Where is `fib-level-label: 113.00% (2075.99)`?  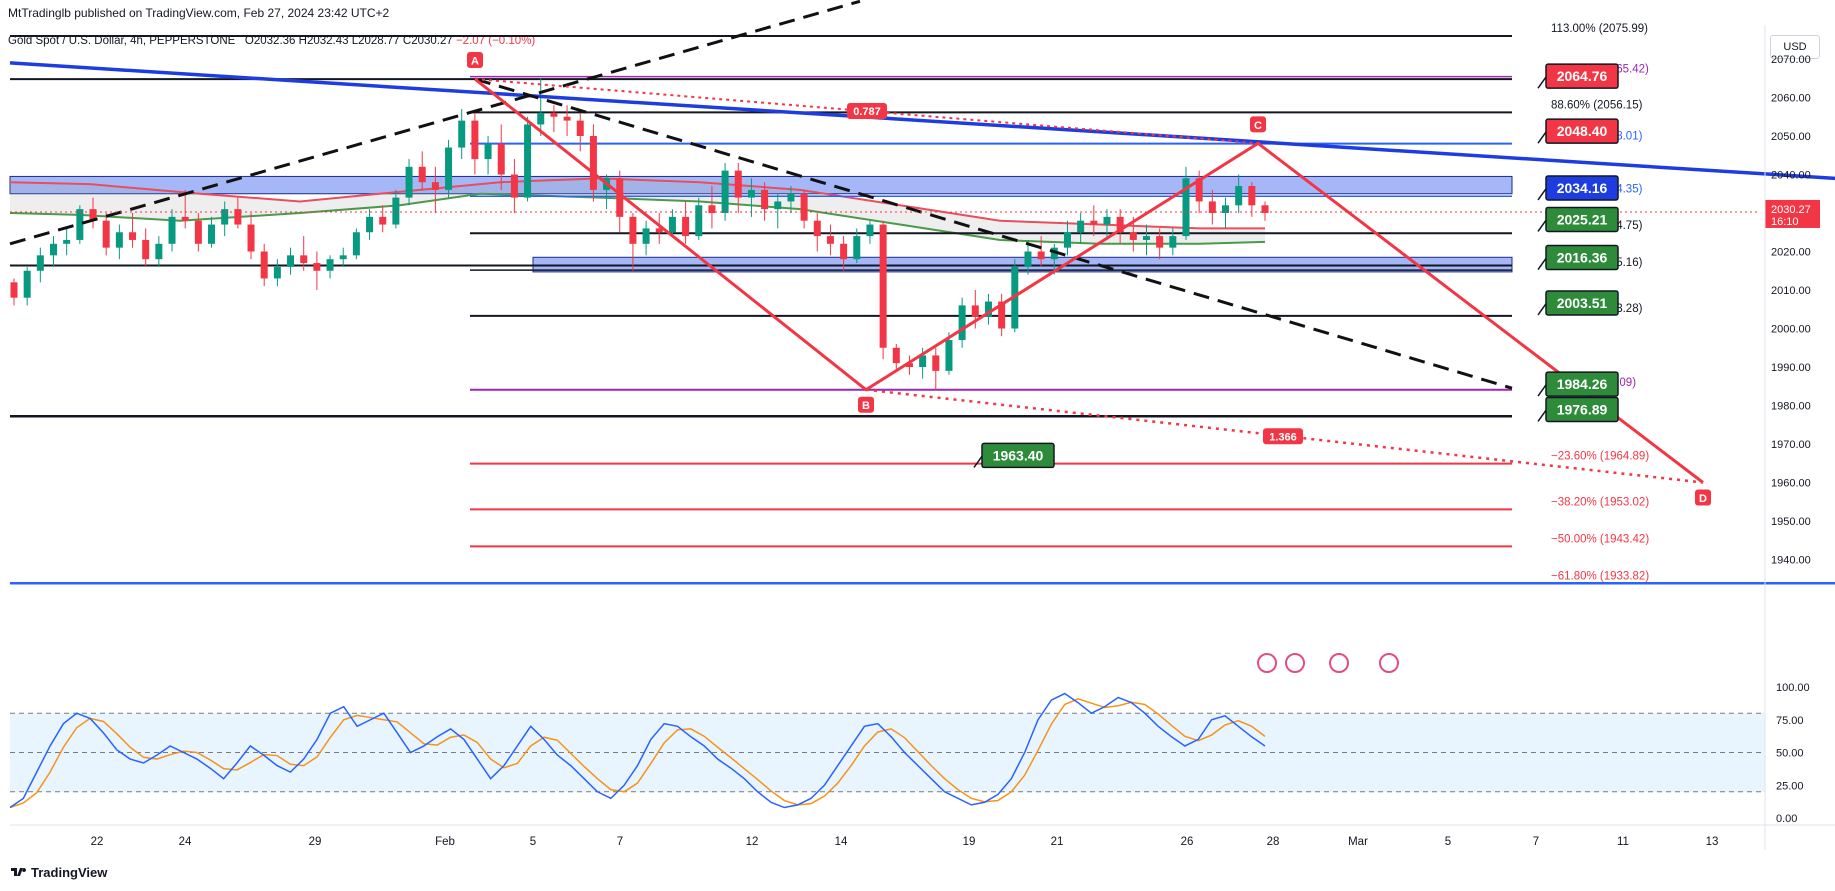
fib-level-label: 113.00% (2075.99) is located at coordinates (1599, 29).